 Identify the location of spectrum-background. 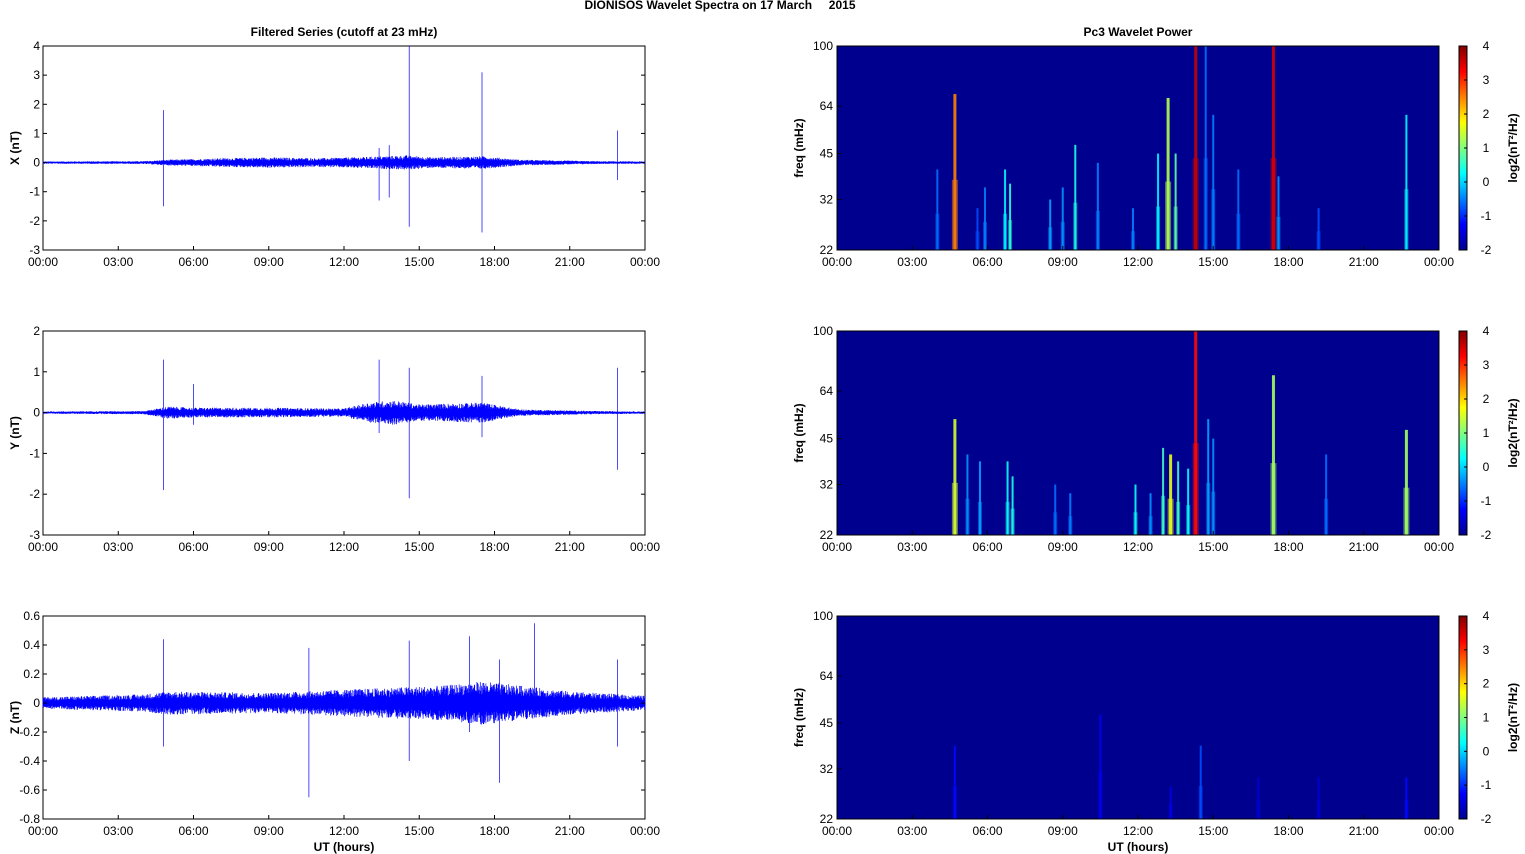
(1138, 148).